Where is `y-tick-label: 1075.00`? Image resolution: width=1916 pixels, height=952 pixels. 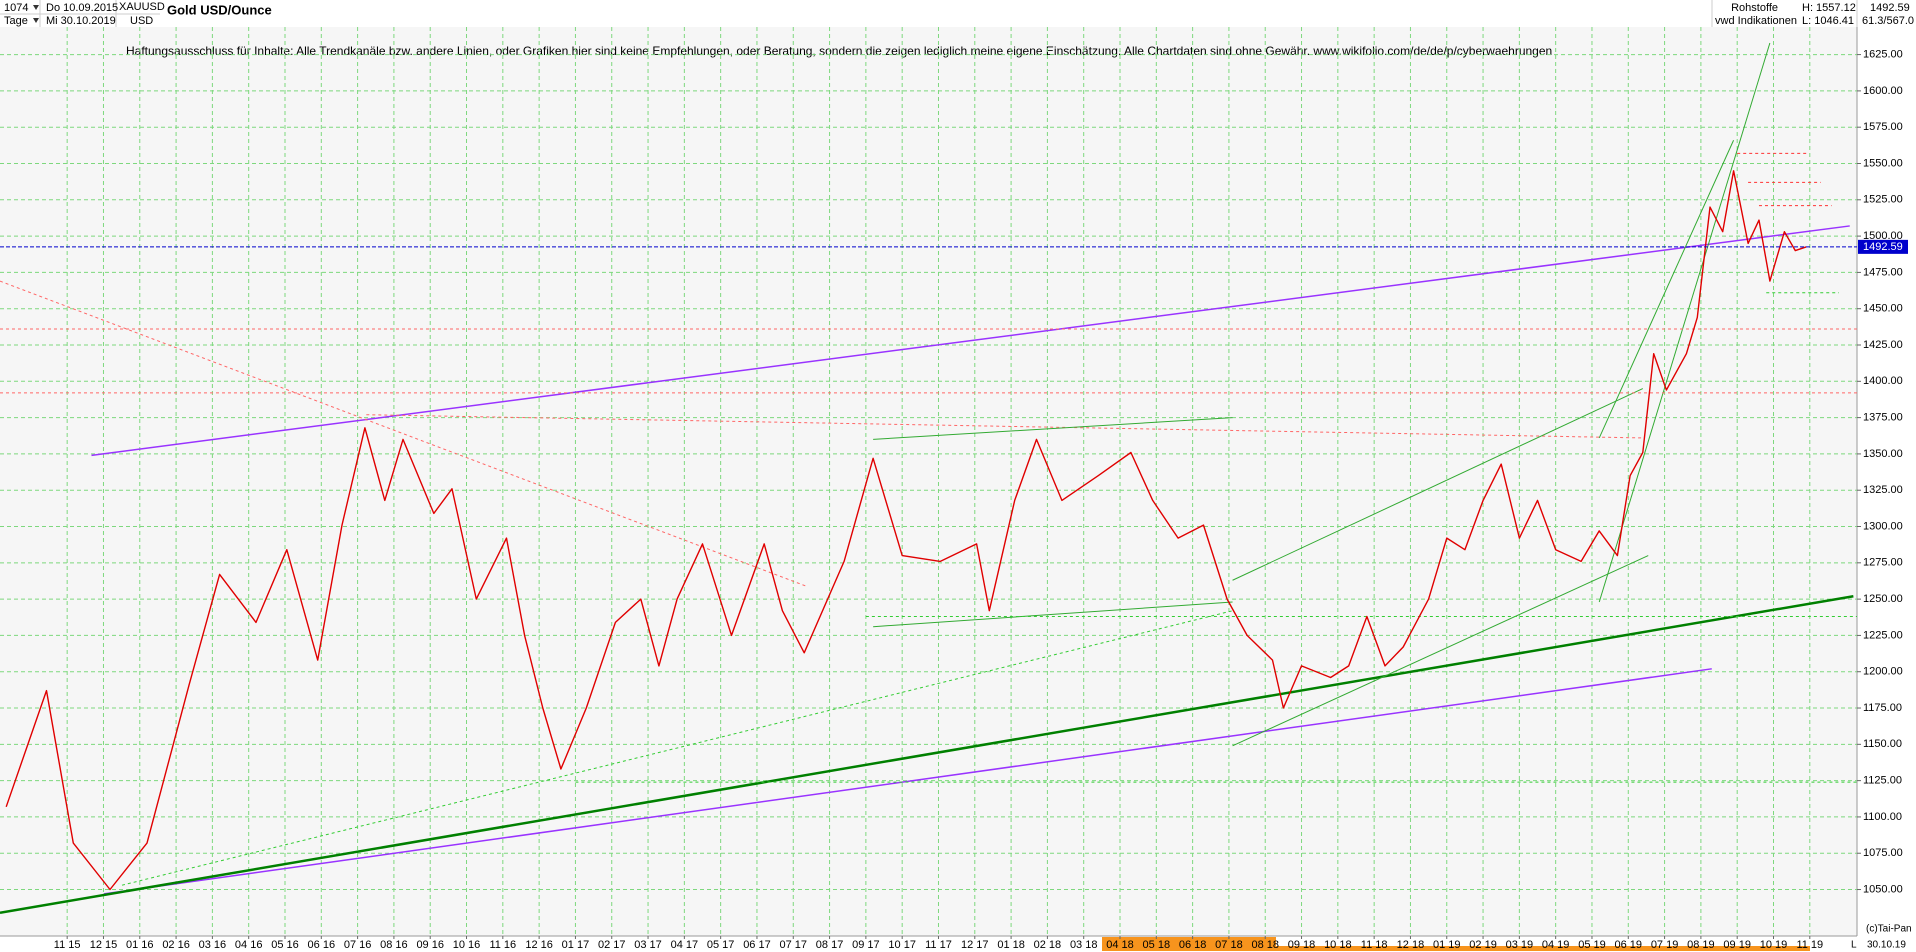
y-tick-label: 1075.00 is located at coordinates (1883, 853).